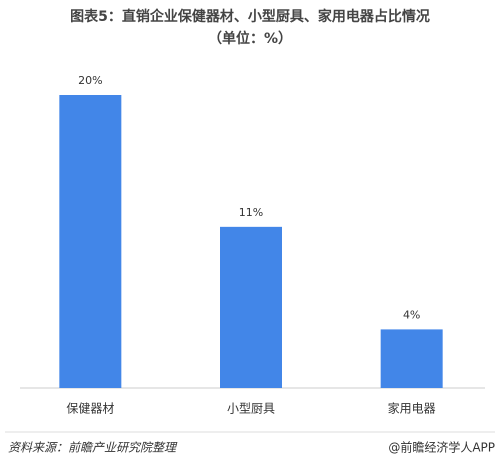 The height and width of the screenshot is (466, 500). I want to click on x-tick-label: 家用电器, so click(412, 408).